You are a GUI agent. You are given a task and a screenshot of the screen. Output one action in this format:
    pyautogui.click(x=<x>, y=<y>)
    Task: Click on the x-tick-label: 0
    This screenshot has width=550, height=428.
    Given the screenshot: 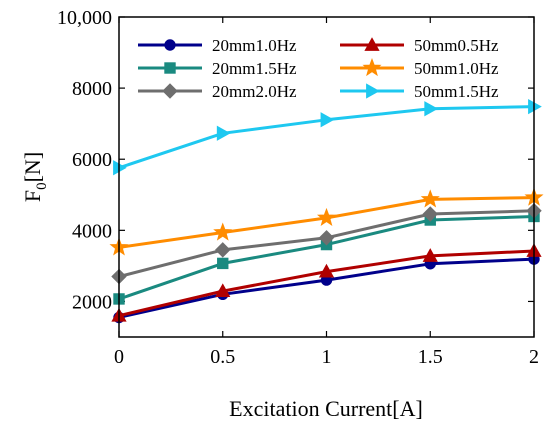 What is the action you would take?
    pyautogui.click(x=119, y=357)
    